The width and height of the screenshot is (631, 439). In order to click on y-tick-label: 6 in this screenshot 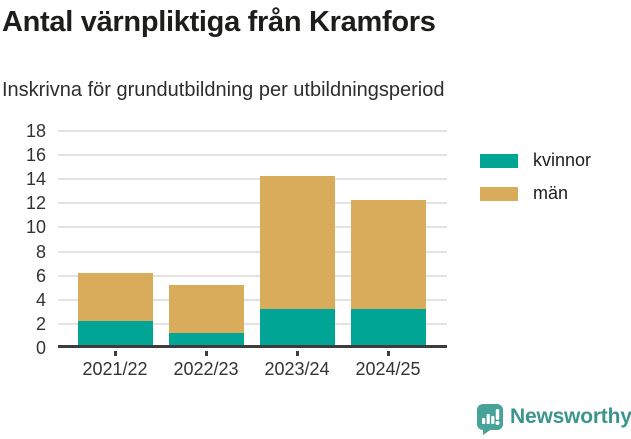, I will do `click(40, 275)`.